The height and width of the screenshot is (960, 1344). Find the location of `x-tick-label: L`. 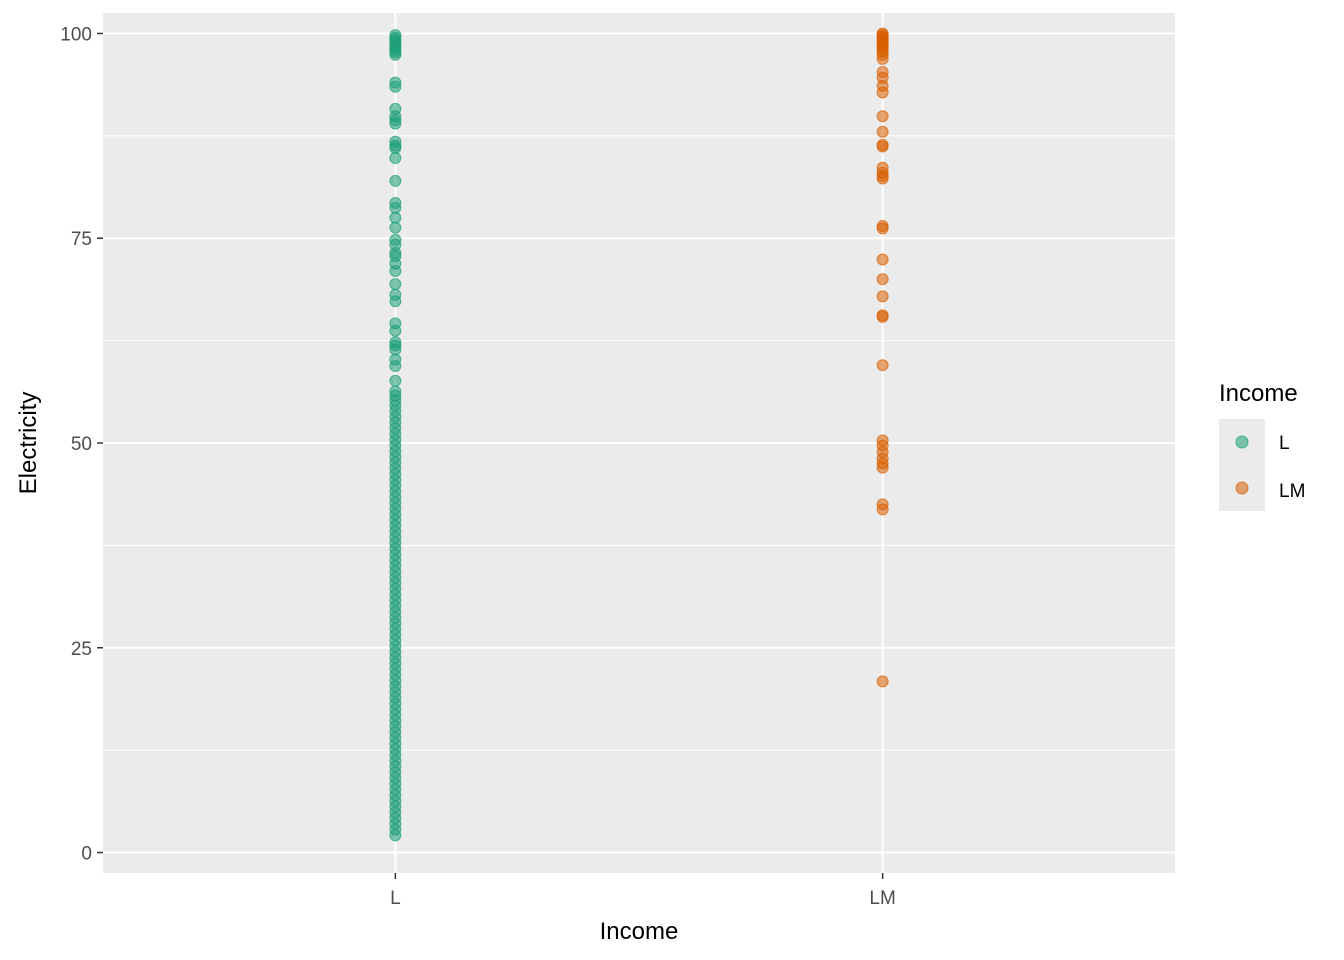

x-tick-label: L is located at coordinates (395, 898).